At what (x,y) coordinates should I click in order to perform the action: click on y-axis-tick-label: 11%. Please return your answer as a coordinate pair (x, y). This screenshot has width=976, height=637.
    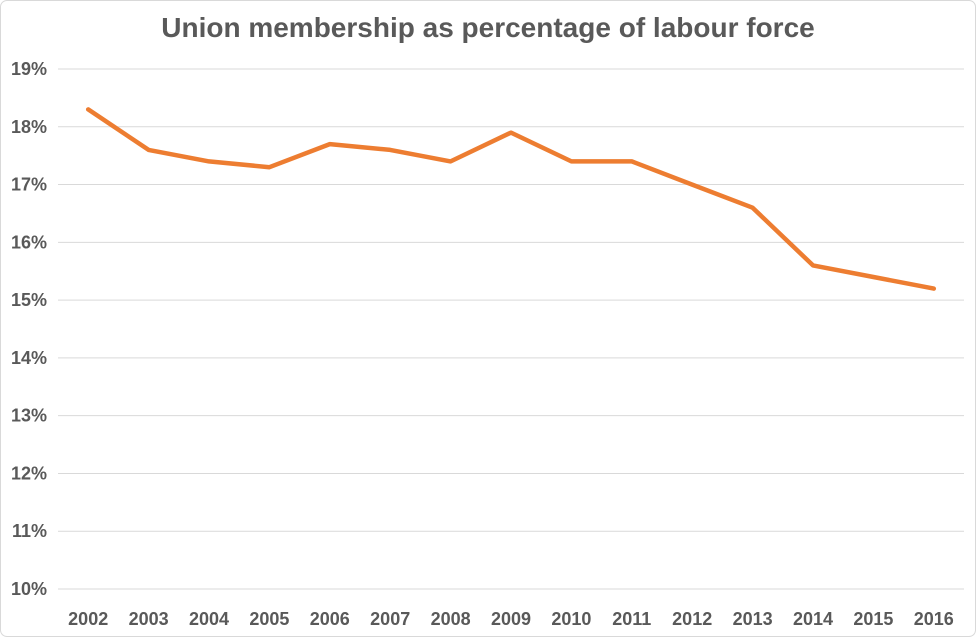
    Looking at the image, I should click on (29, 531).